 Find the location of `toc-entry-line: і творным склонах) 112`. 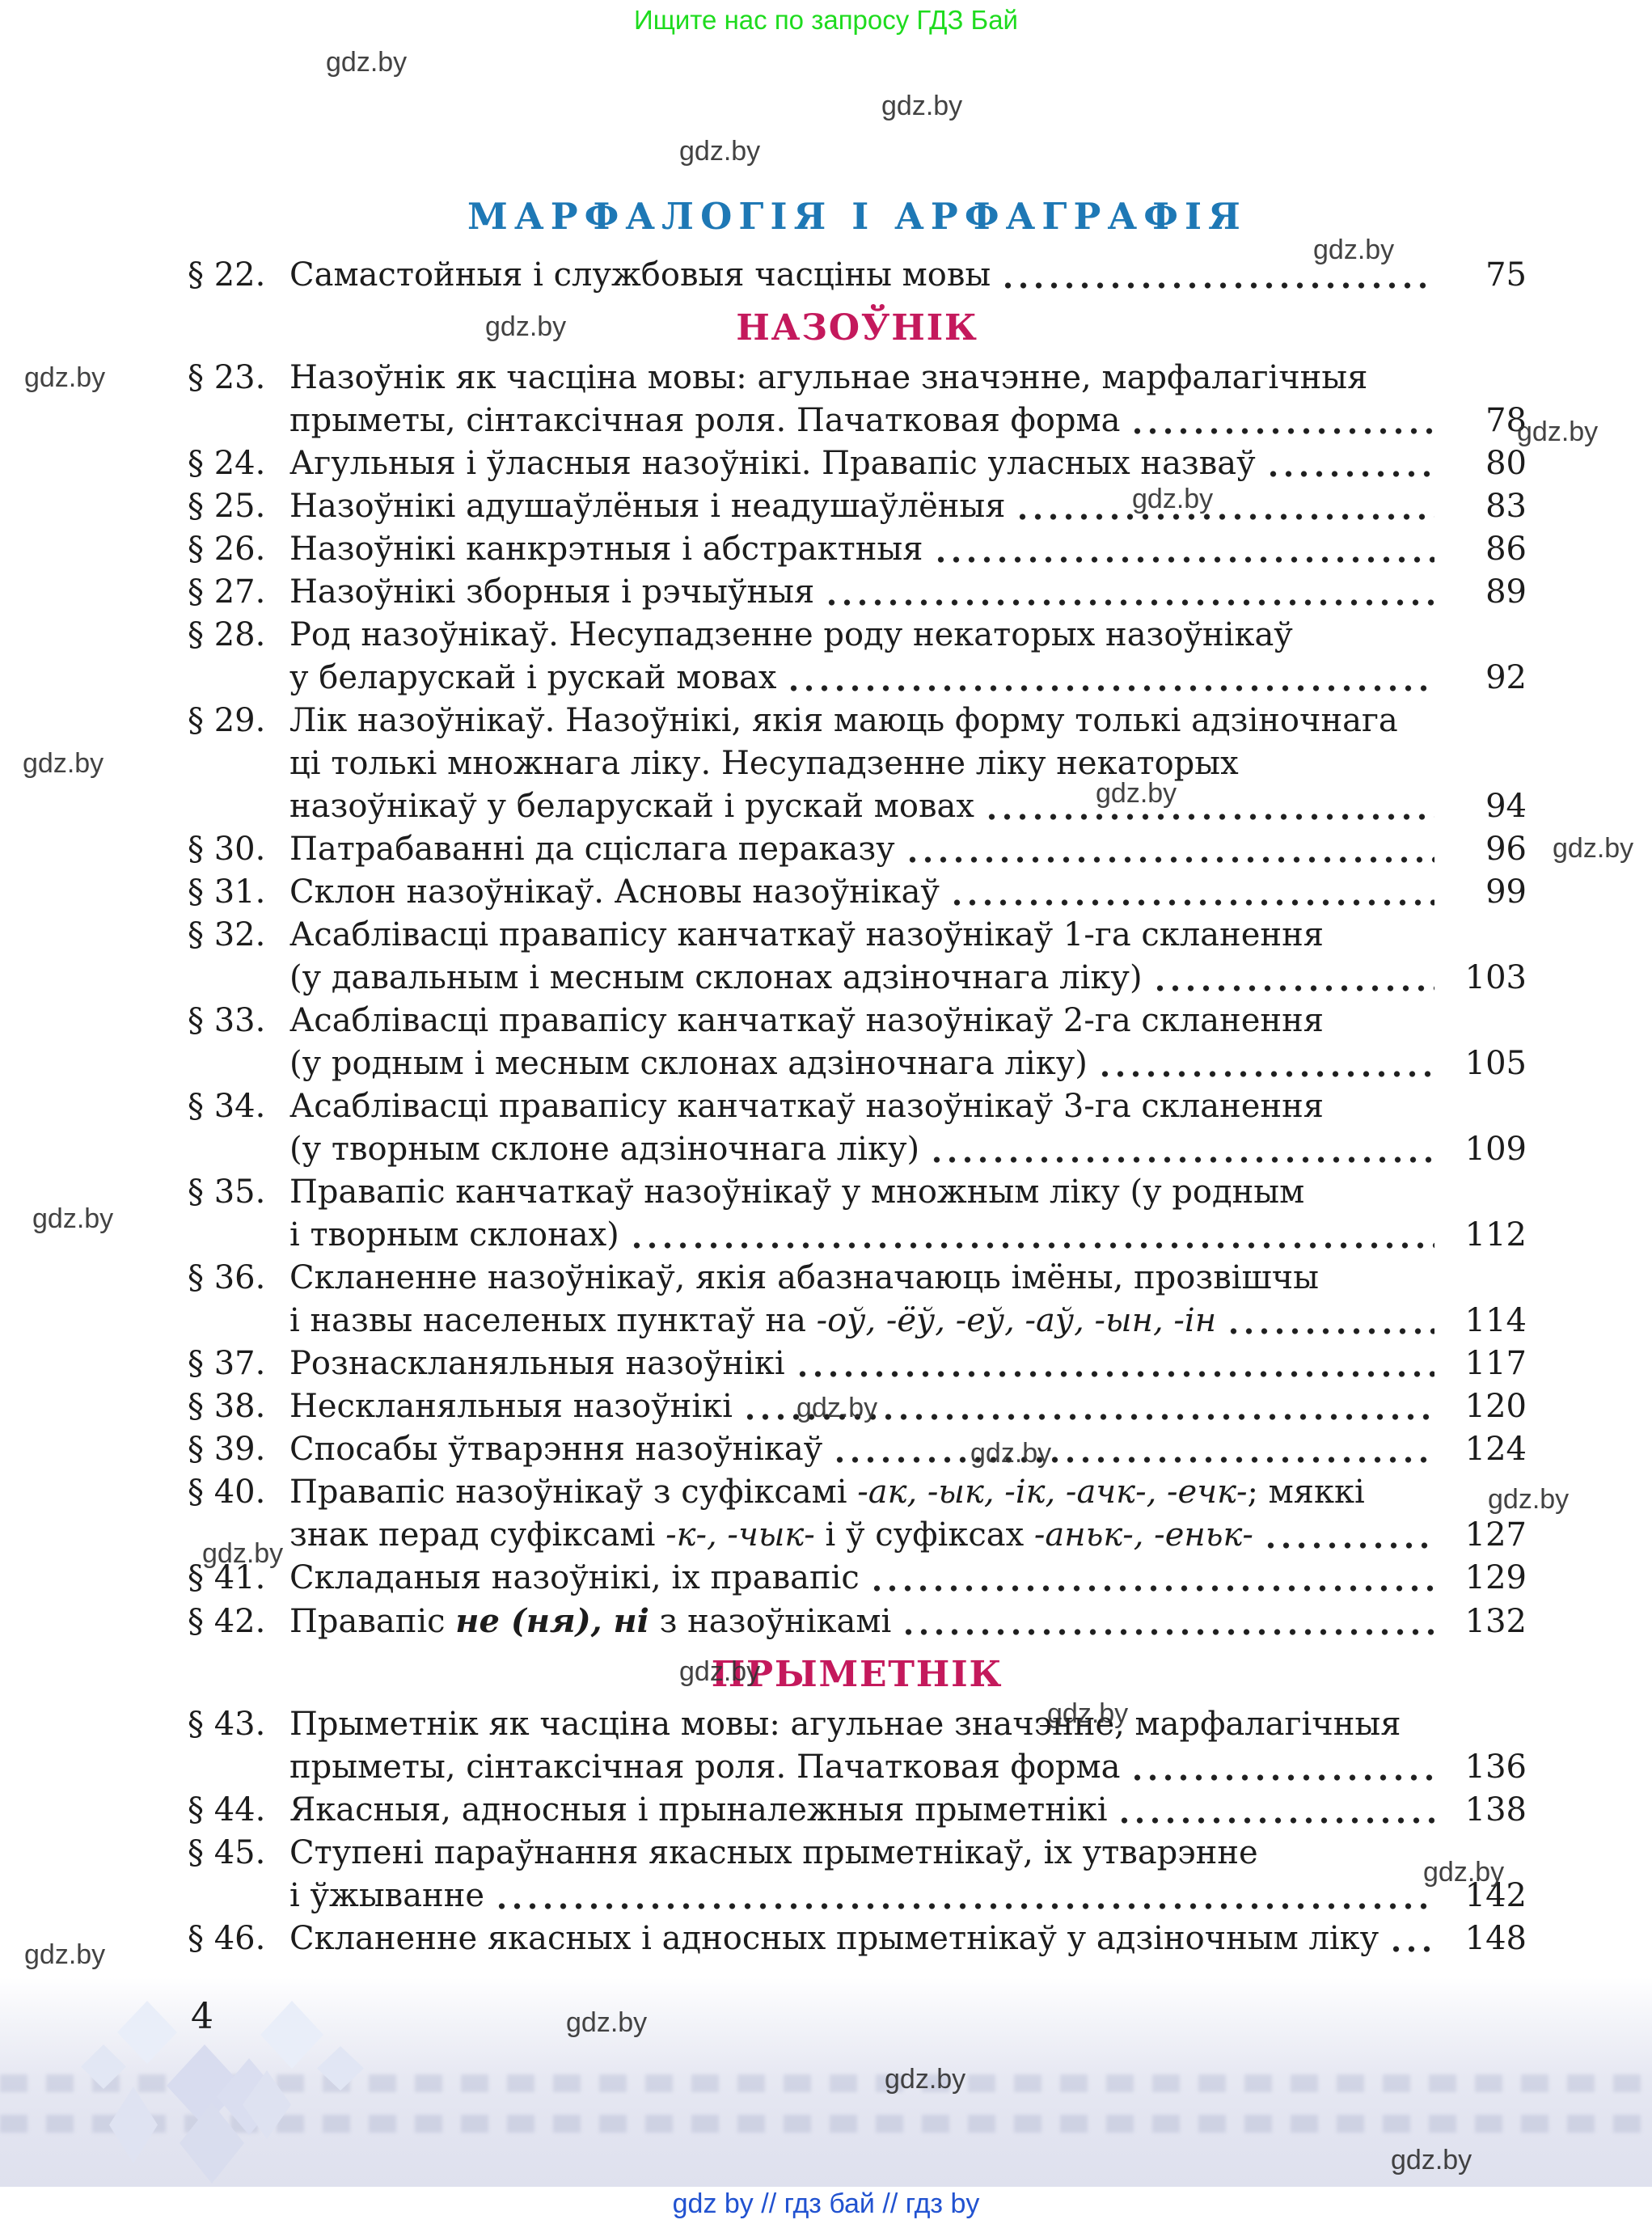

toc-entry-line: і творным склонах) 112 is located at coordinates (857, 1235).